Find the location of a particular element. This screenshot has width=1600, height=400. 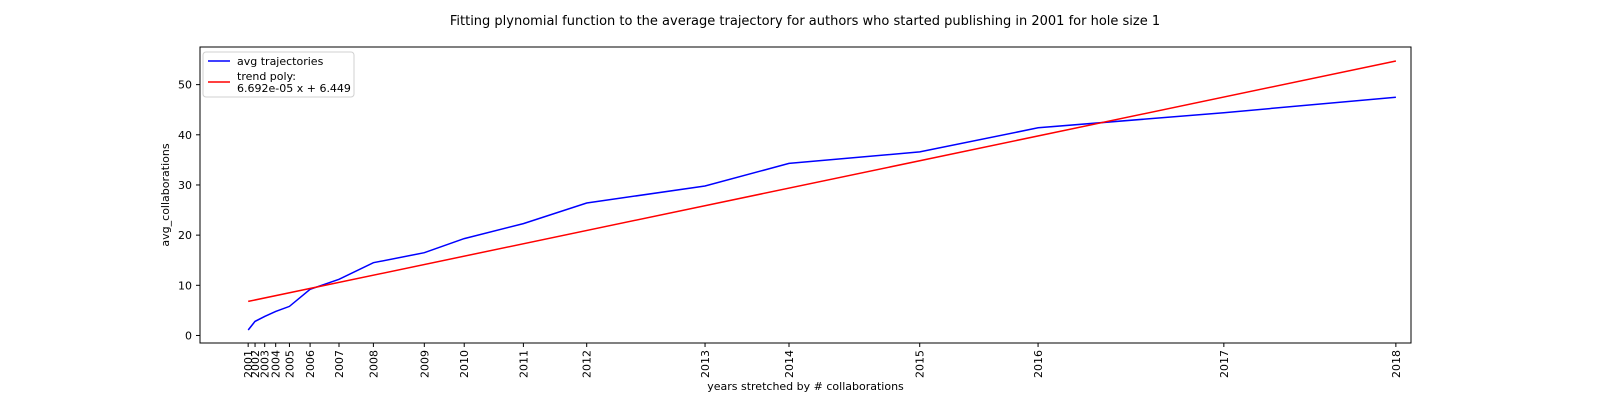

x-tick-label: 2005 is located at coordinates (289, 364).